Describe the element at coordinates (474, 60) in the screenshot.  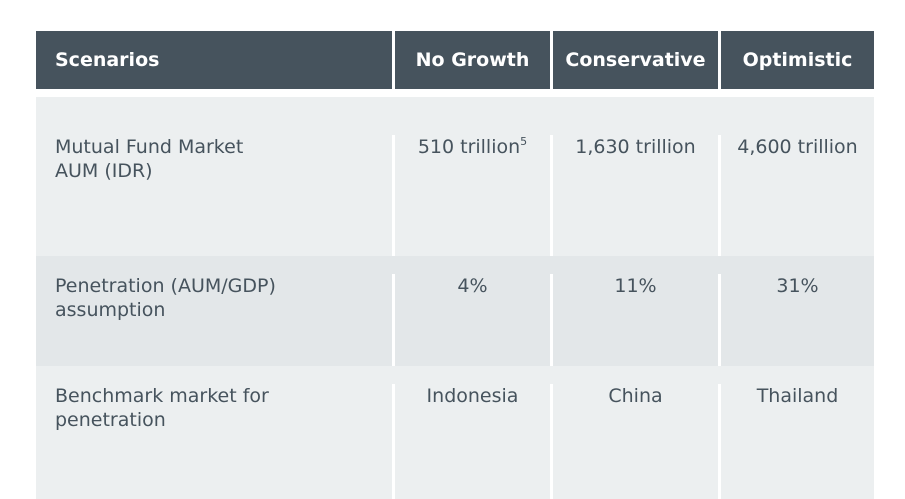
I see `header-no-growth: No Growth` at that location.